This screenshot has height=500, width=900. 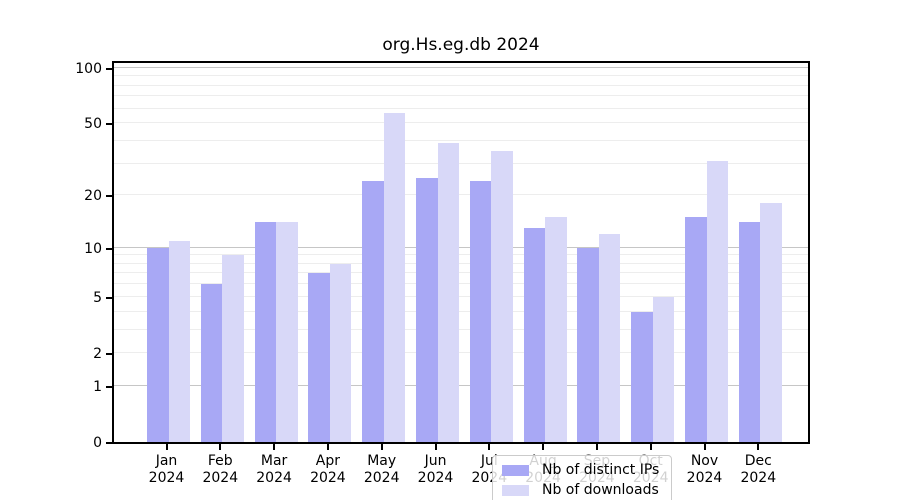 I want to click on bar-apr-downloads, so click(x=340, y=352).